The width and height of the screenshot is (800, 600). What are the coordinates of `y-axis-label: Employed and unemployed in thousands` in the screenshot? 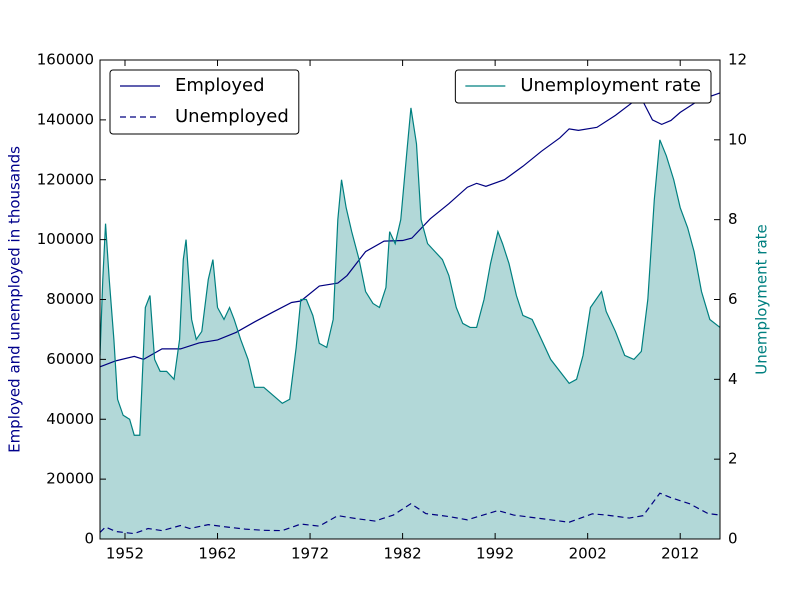 It's located at (15, 299).